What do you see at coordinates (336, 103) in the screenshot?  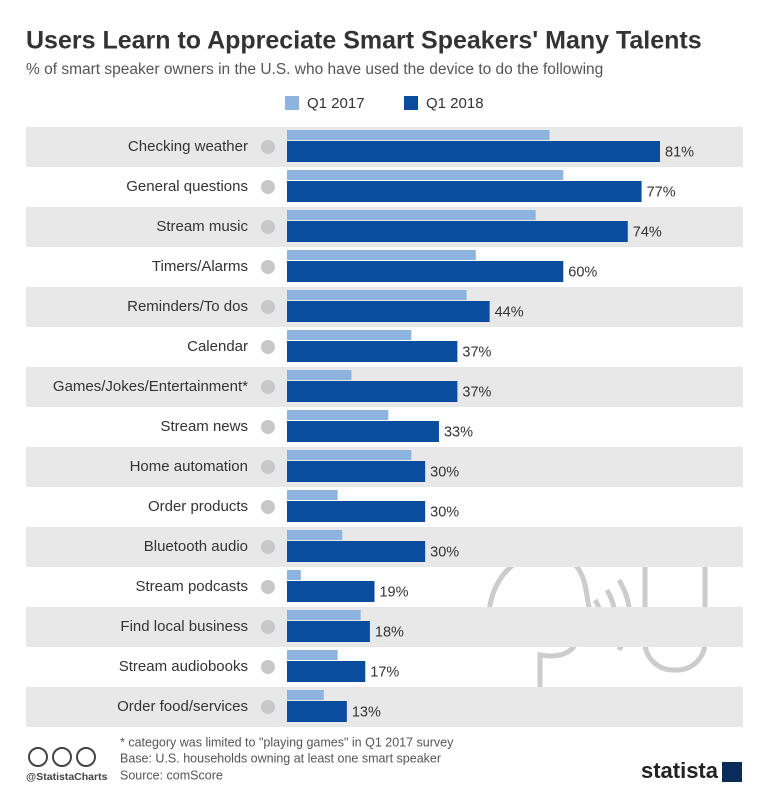 I see `legend-label: Q1 2017` at bounding box center [336, 103].